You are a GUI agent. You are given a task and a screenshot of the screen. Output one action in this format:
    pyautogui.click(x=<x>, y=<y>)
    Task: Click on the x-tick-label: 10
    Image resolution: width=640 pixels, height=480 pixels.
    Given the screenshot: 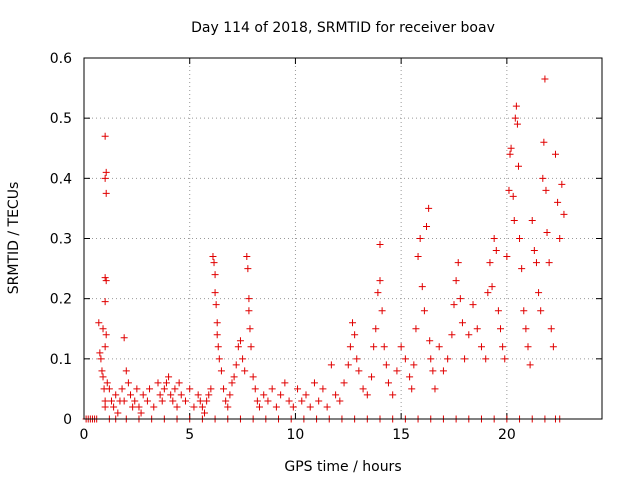 What is the action you would take?
    pyautogui.click(x=296, y=435)
    